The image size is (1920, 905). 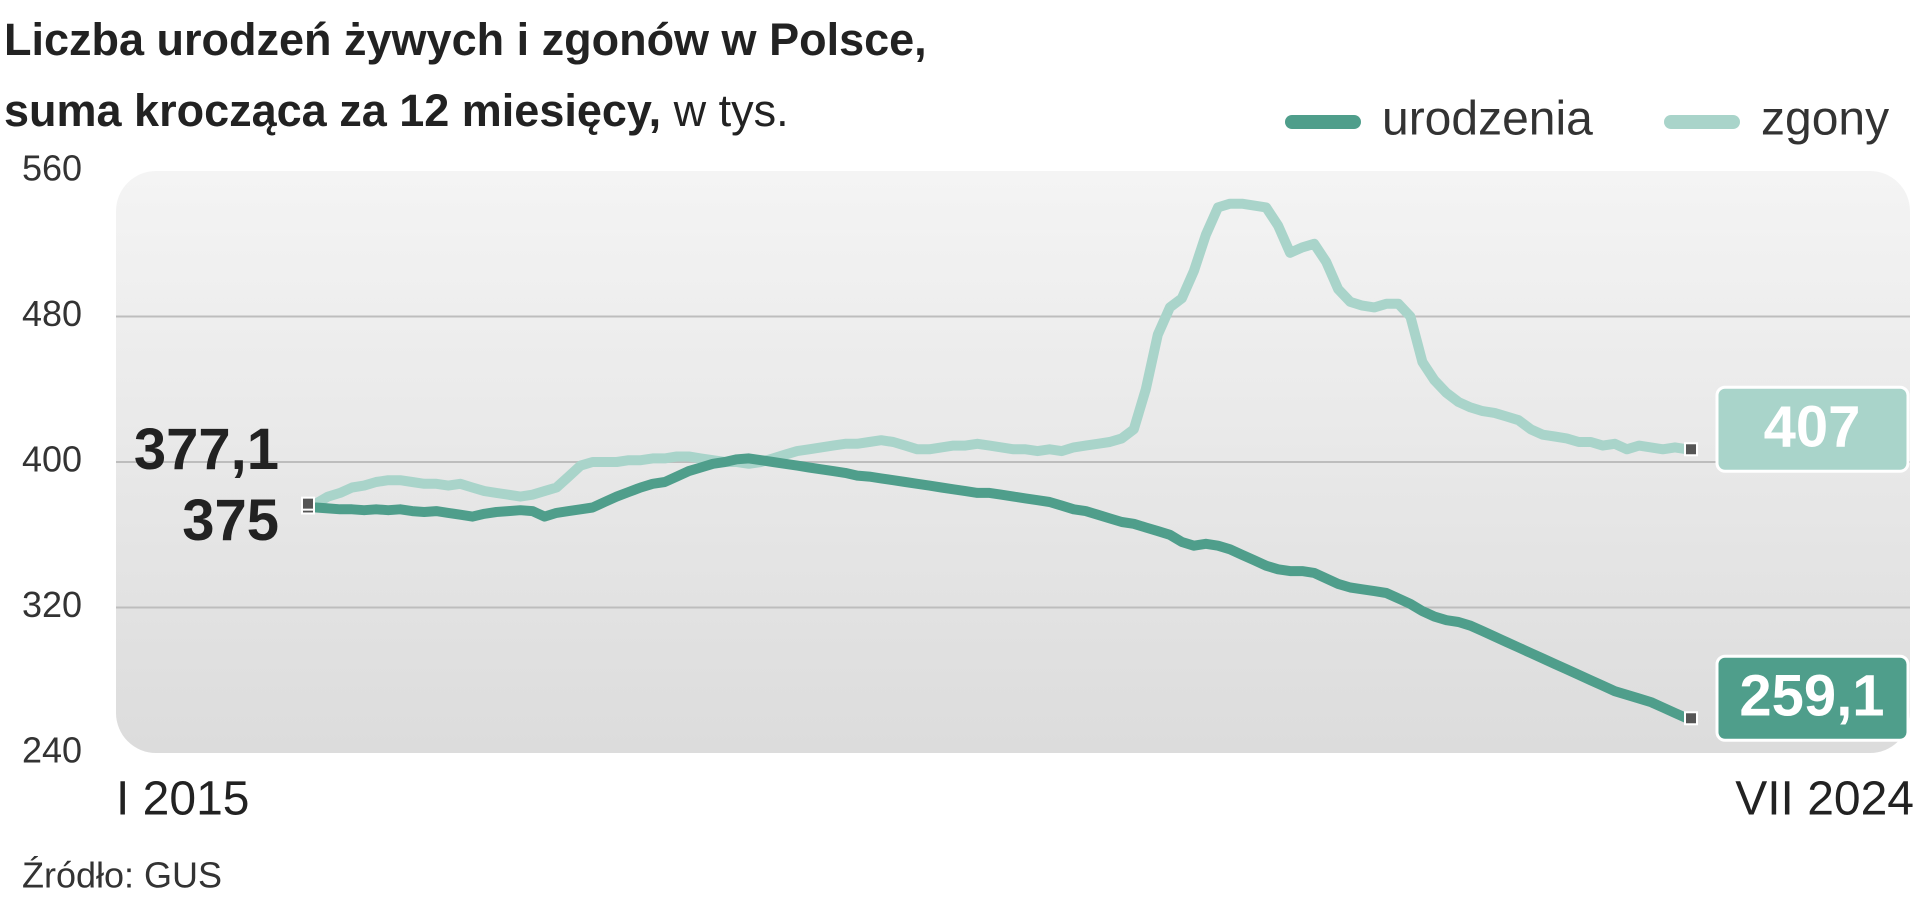 What do you see at coordinates (230, 520) in the screenshot?
I see `value-label: 375` at bounding box center [230, 520].